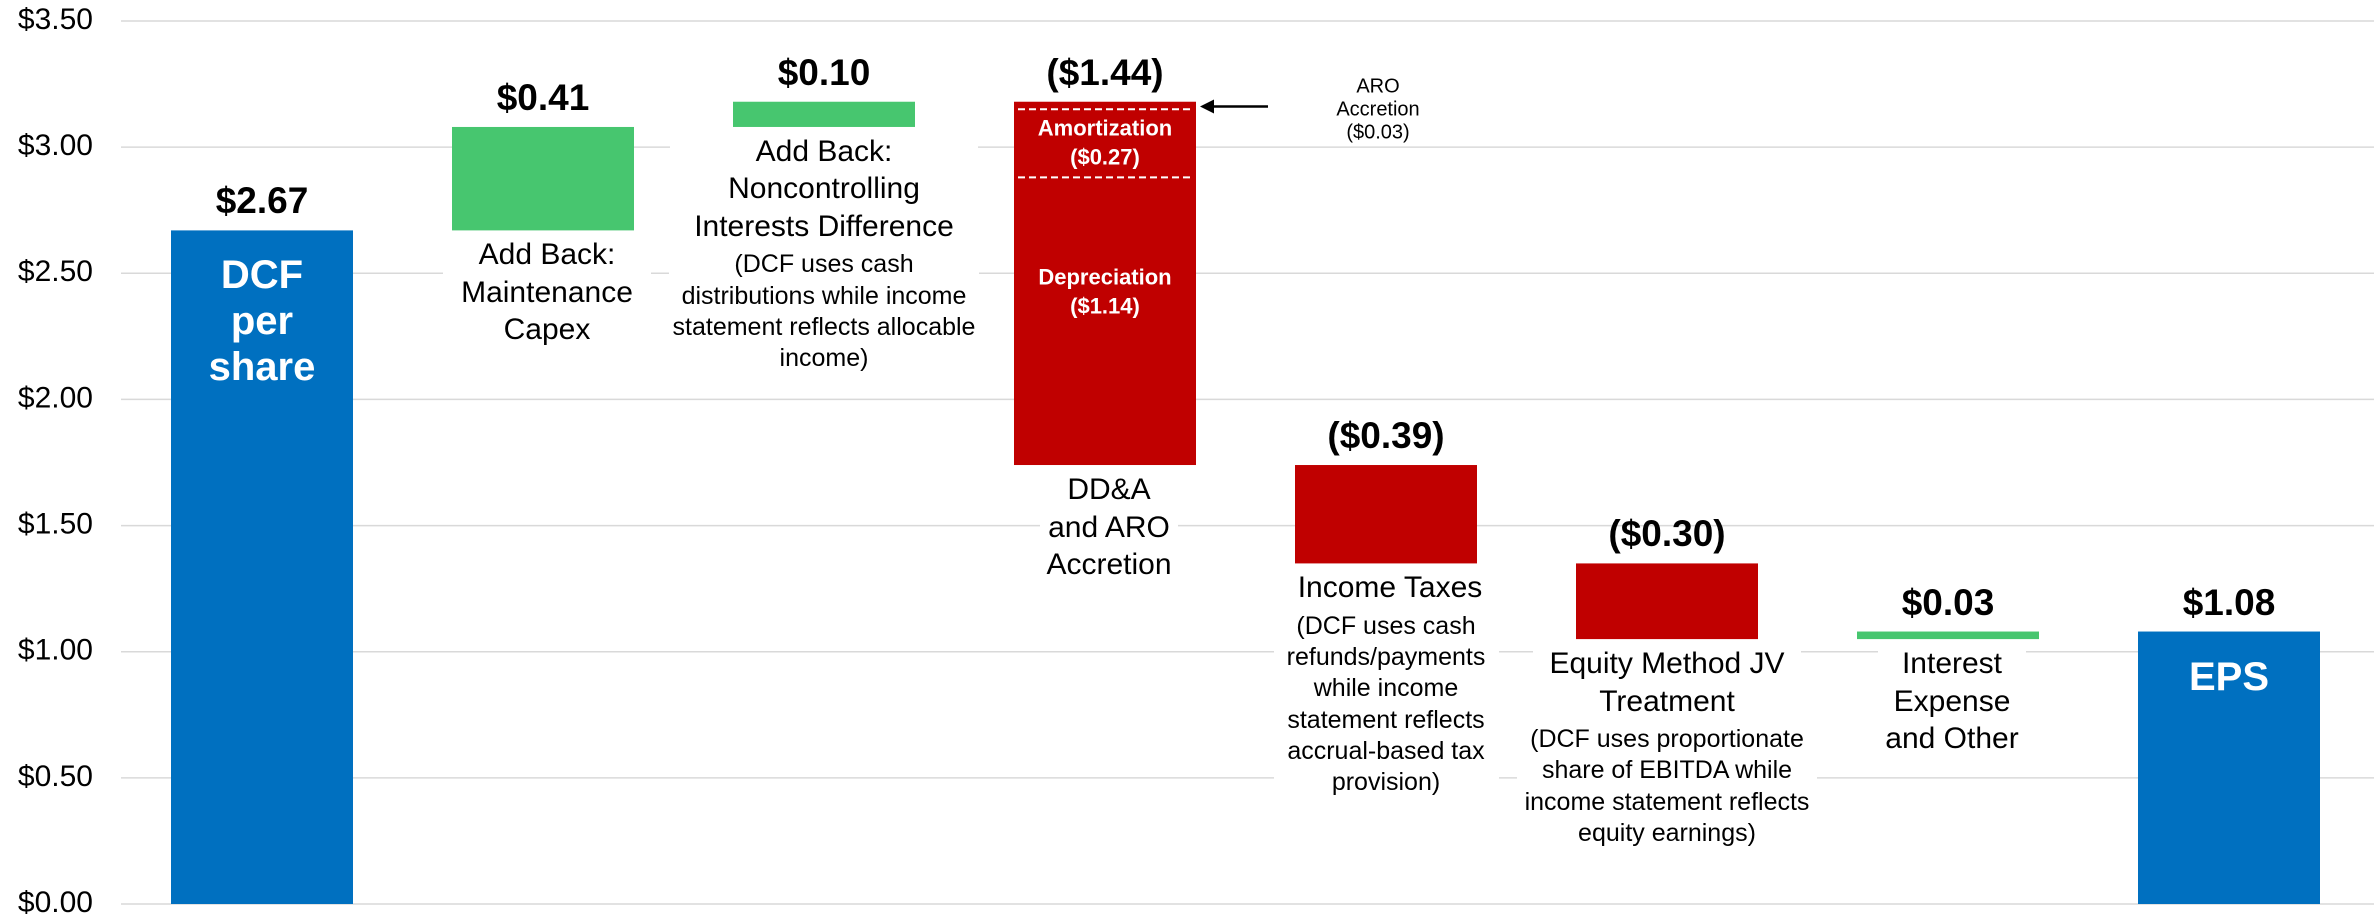 Image resolution: width=2374 pixels, height=917 pixels. What do you see at coordinates (55, 901) in the screenshot?
I see `y-tick-label: $0.00` at bounding box center [55, 901].